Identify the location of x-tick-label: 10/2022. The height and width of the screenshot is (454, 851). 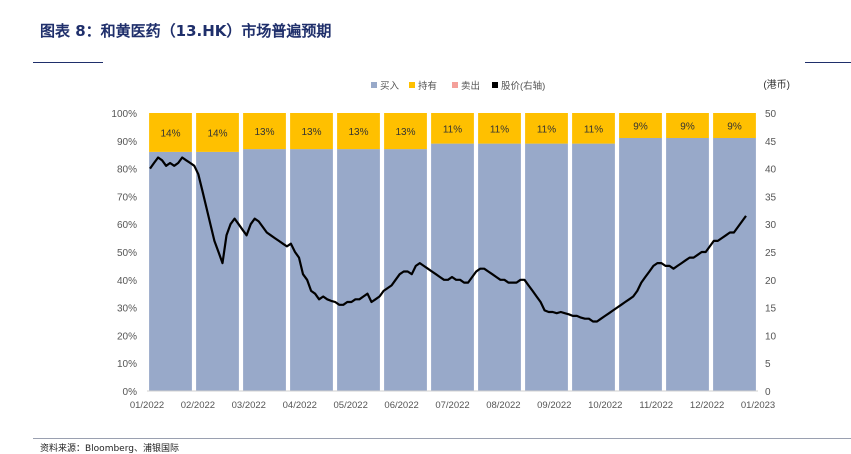
(605, 405).